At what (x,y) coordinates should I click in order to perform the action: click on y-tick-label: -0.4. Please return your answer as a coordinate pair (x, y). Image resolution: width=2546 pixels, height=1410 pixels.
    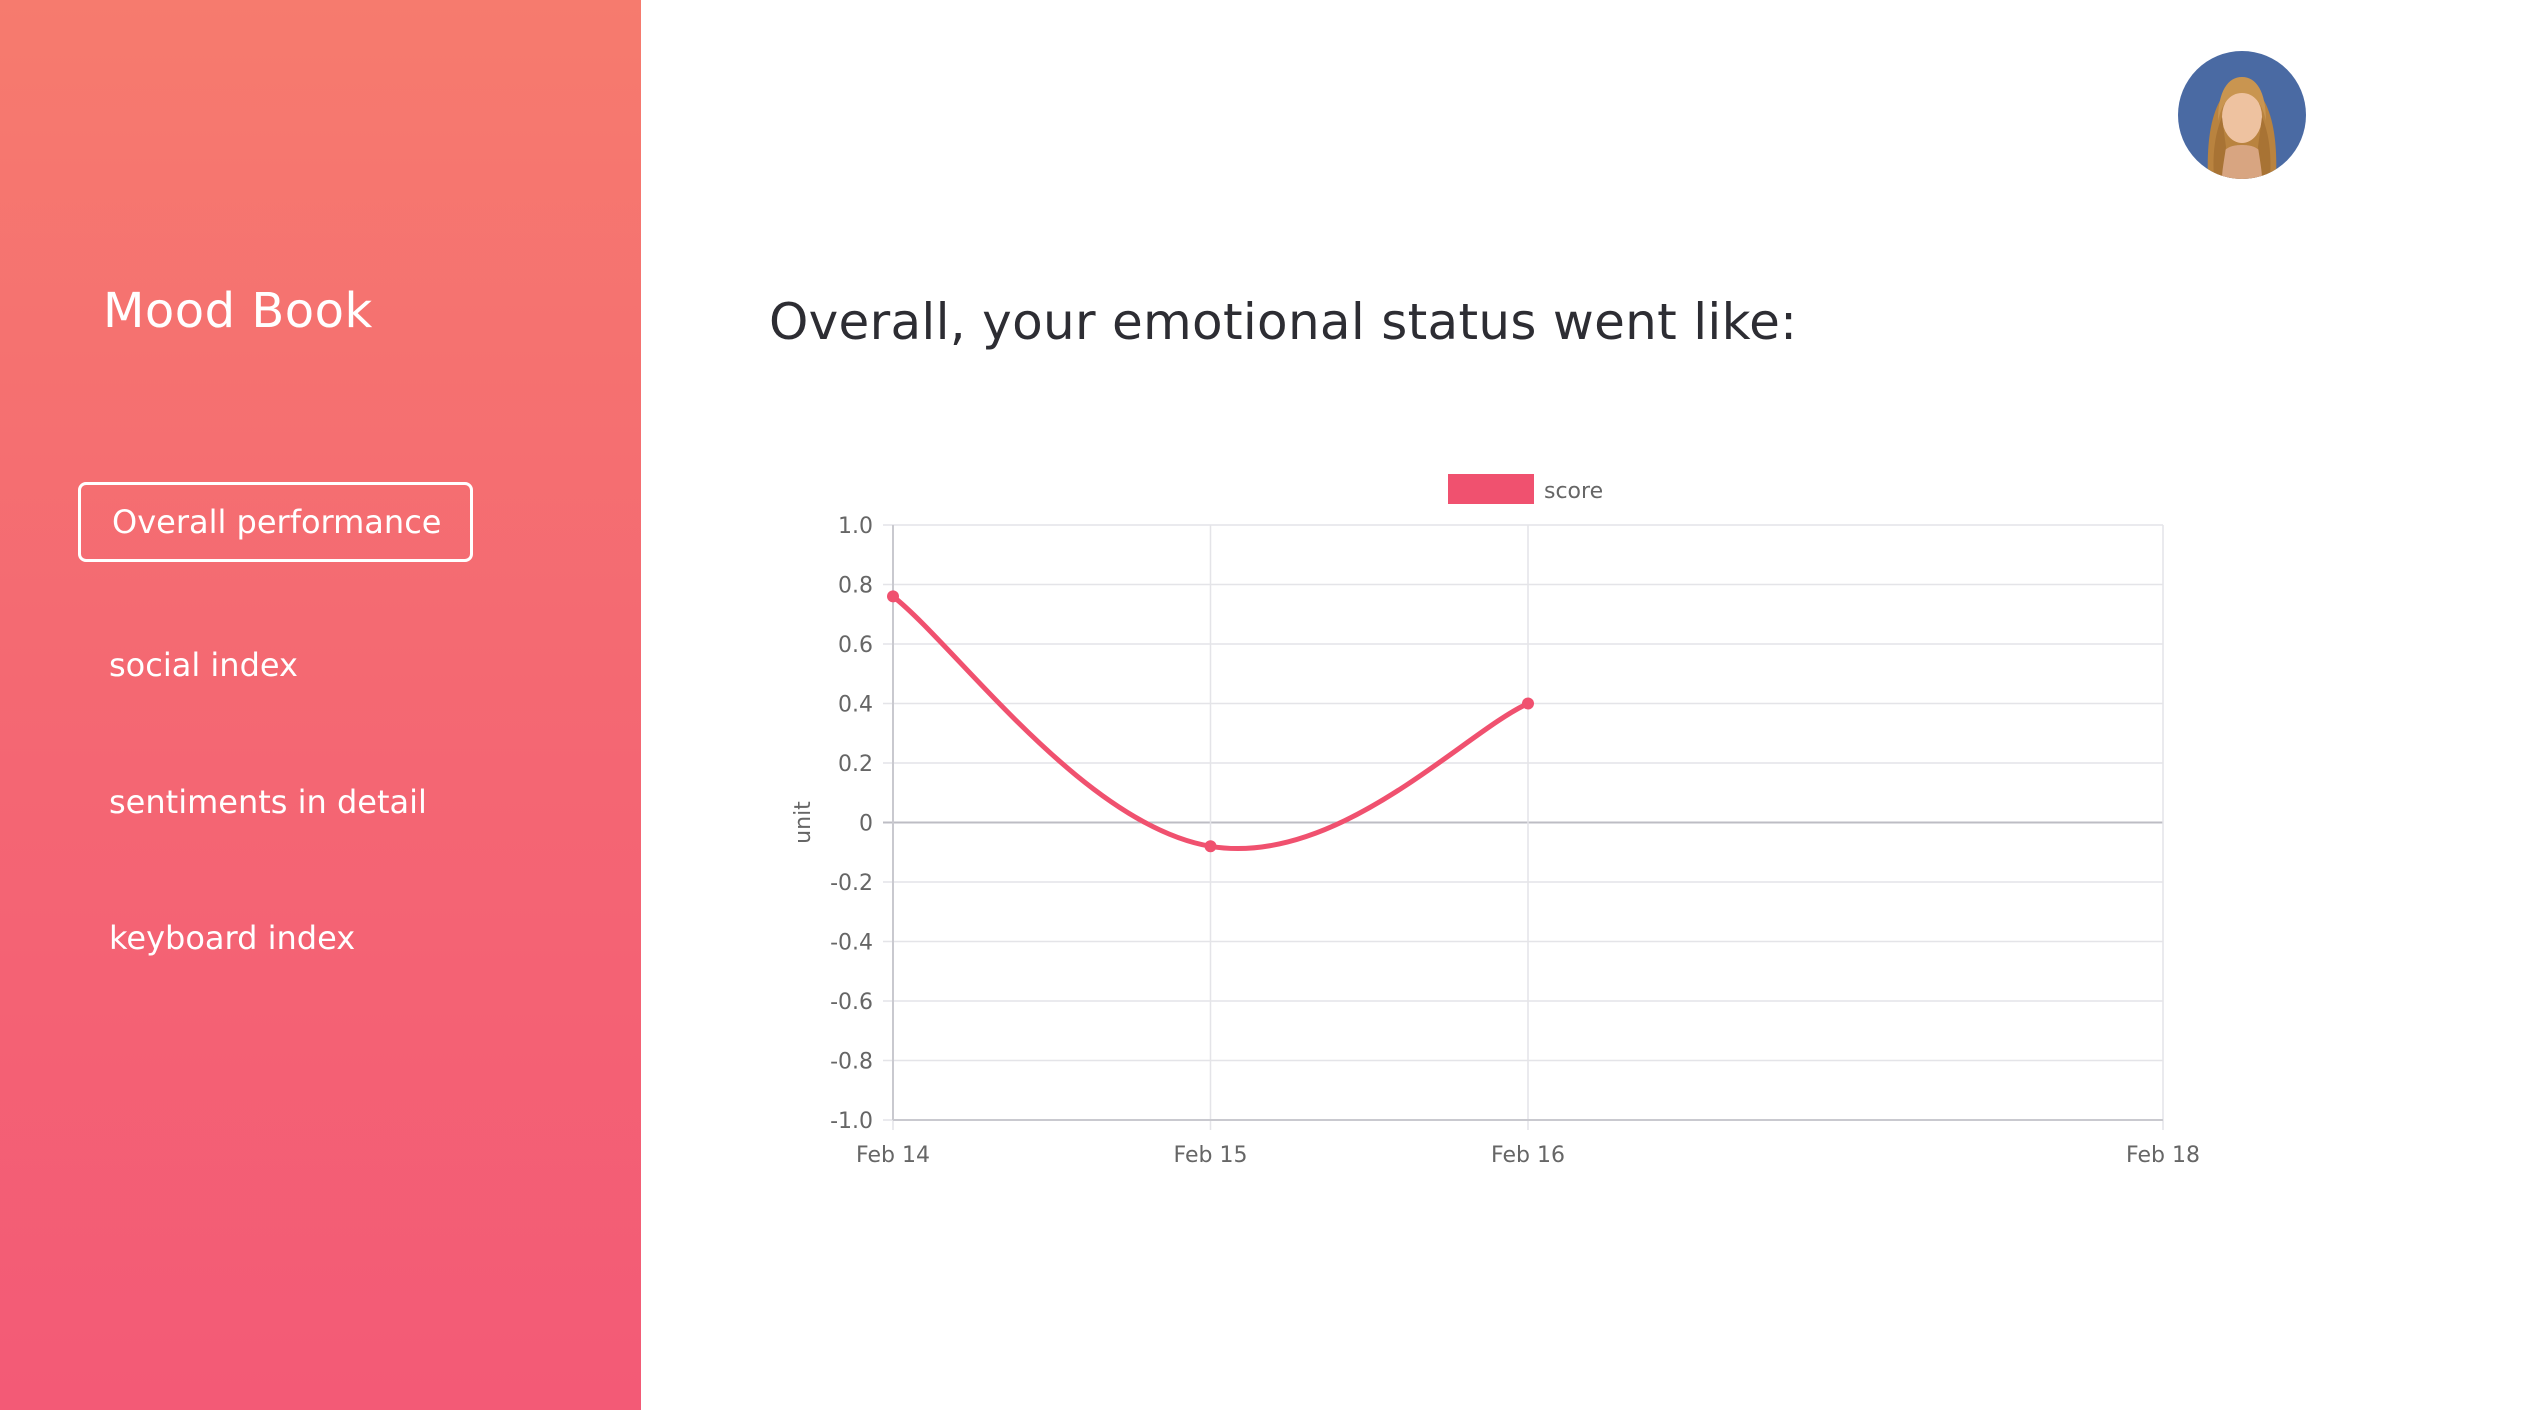
    Looking at the image, I should click on (851, 943).